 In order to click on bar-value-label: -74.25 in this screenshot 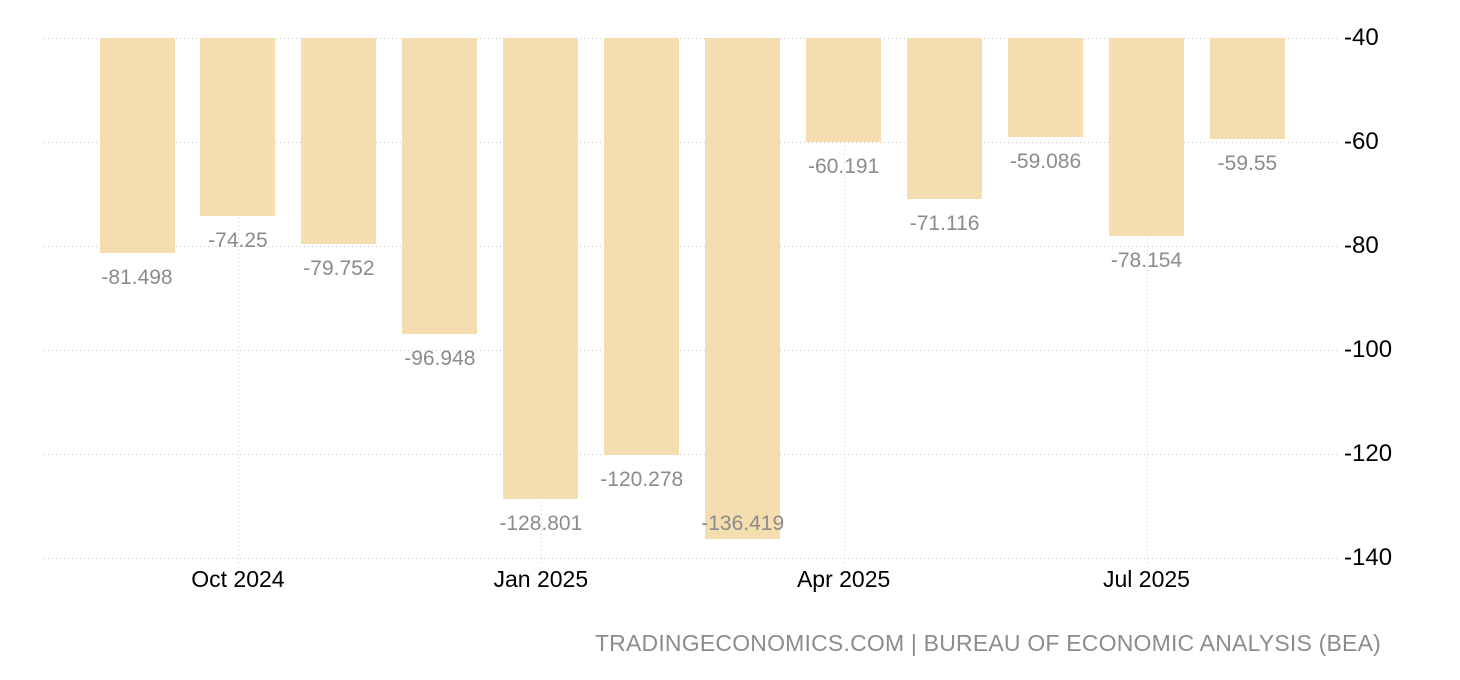, I will do `click(238, 240)`.